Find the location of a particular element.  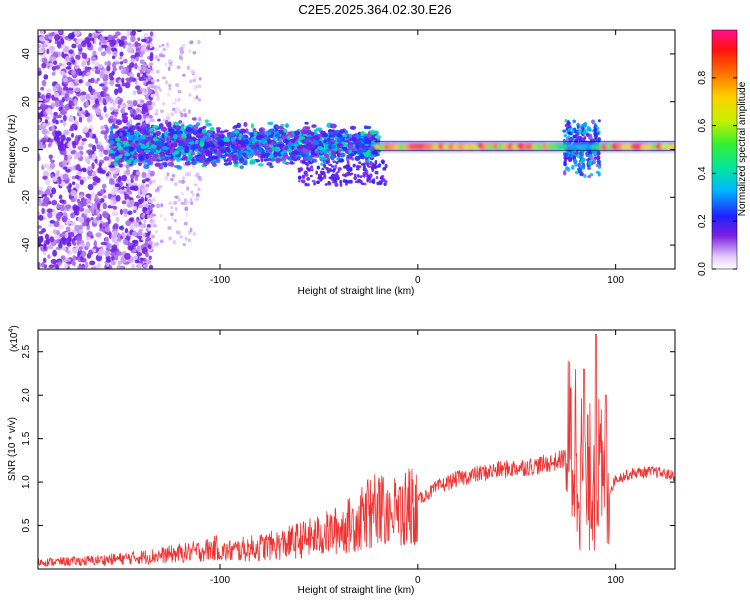

snr-y-tick-label: 1.5 is located at coordinates (26, 438).